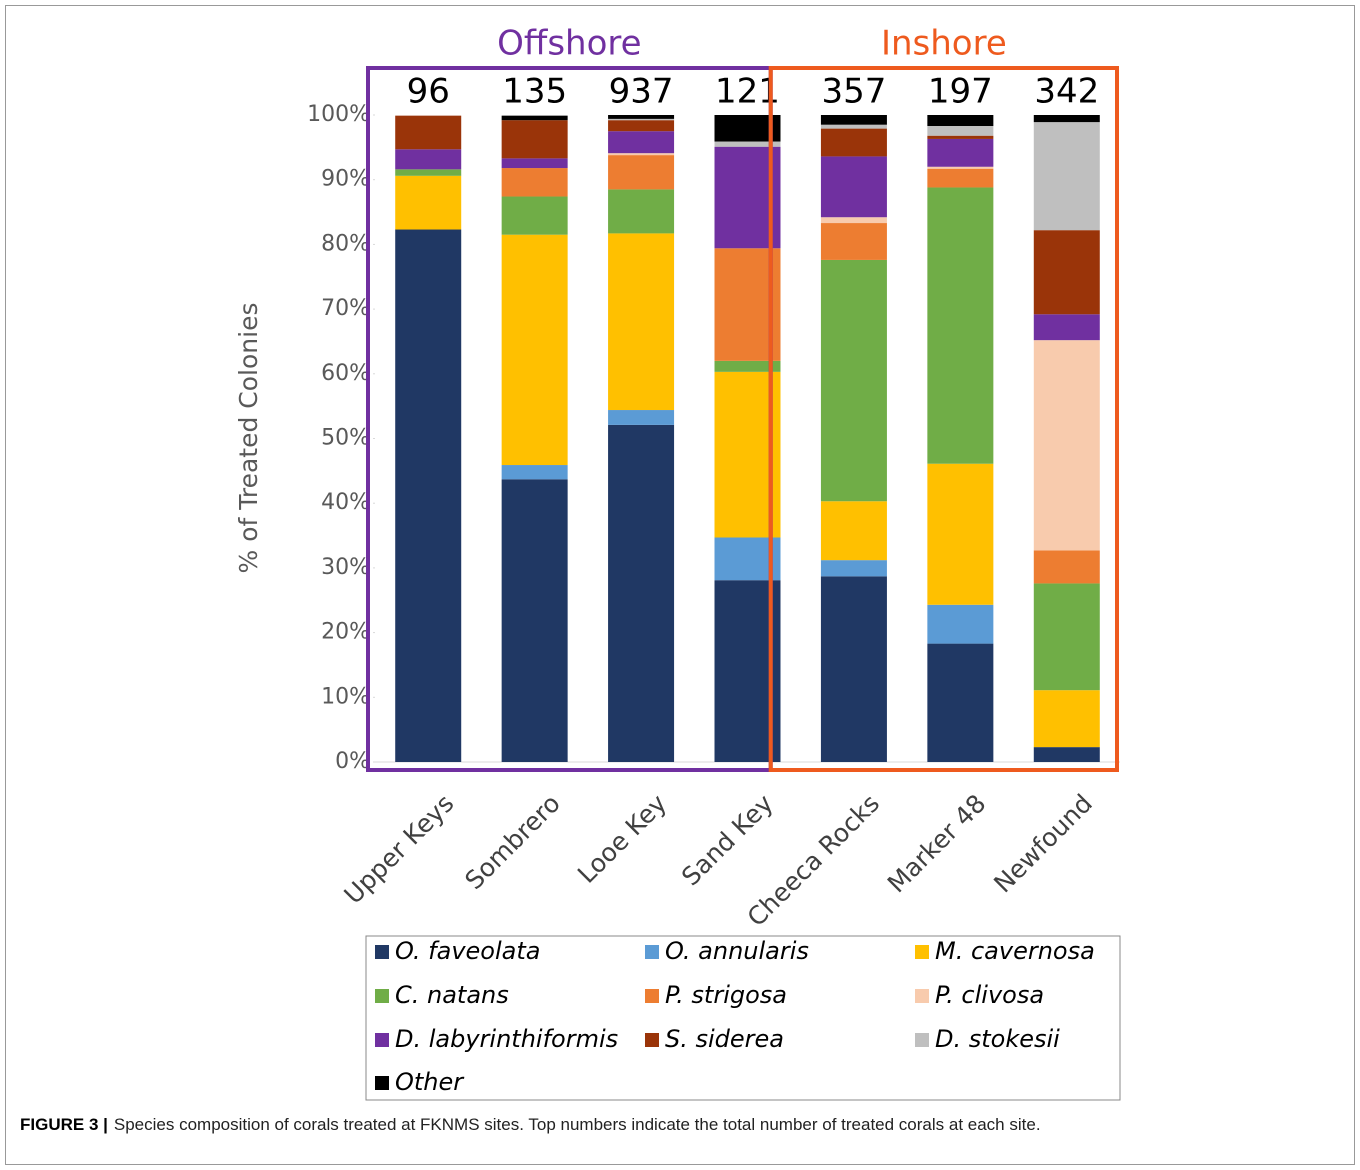 The image size is (1360, 1170). Describe the element at coordinates (452, 995) in the screenshot. I see `legend-label: C. natans` at that location.